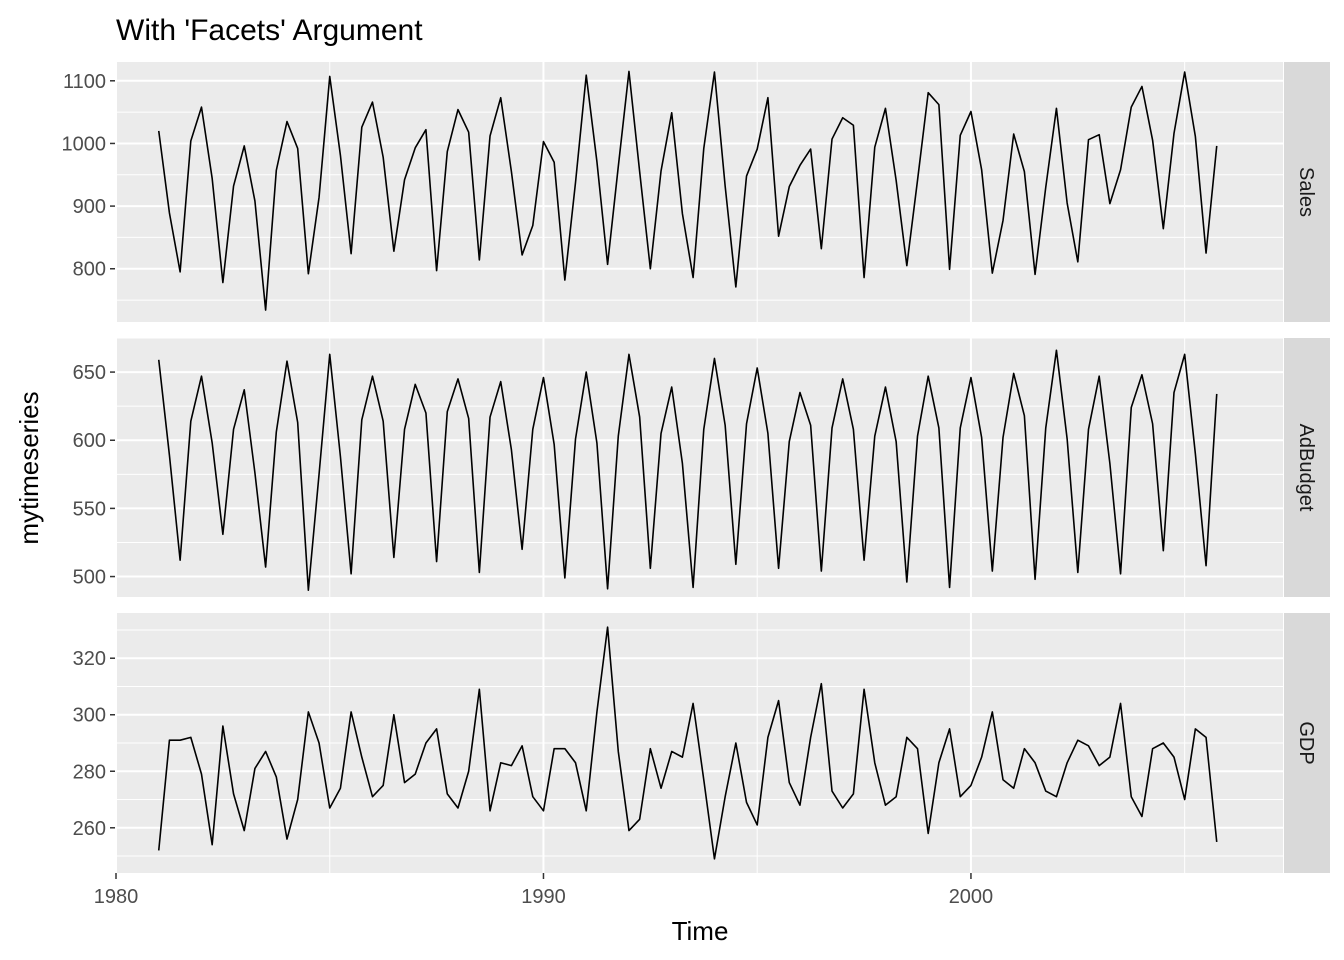 This screenshot has width=1344, height=960. Describe the element at coordinates (89, 270) in the screenshot. I see `y-tick-label: 800` at that location.